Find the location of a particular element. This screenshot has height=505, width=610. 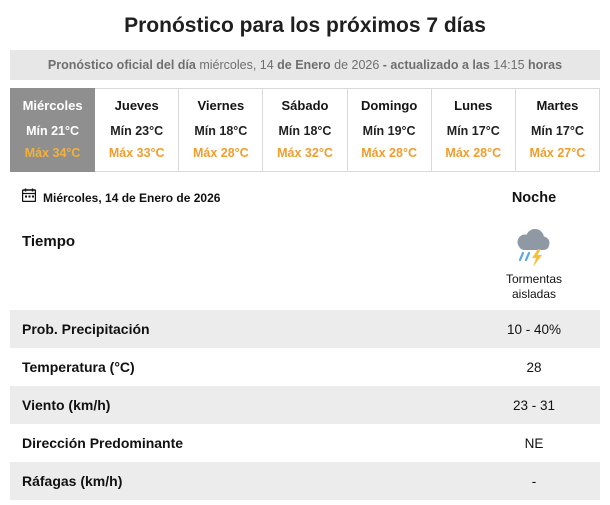

row-label: Temperatura (°C) is located at coordinates (78, 367).